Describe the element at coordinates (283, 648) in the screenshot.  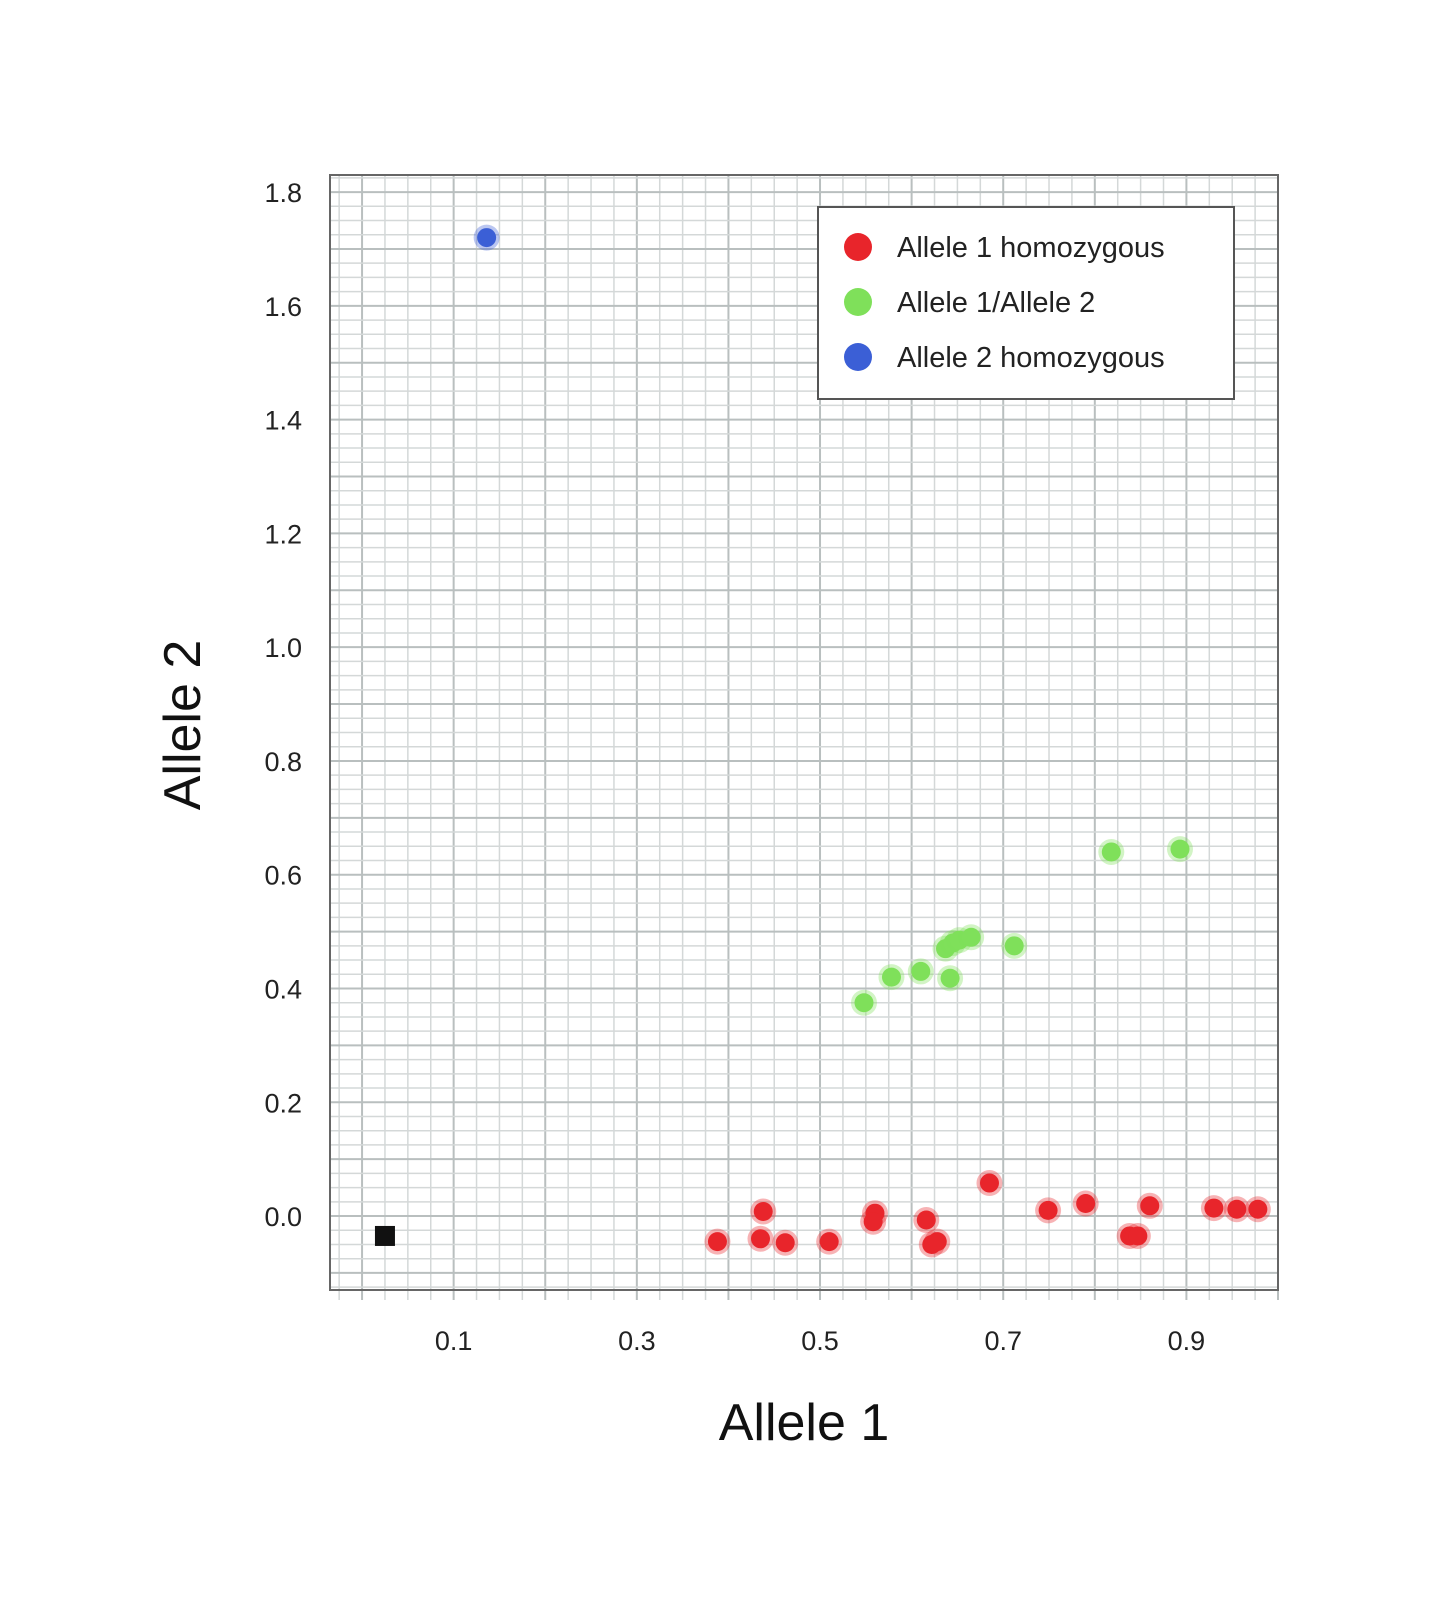
I see `y-tick-label: 1.0` at that location.